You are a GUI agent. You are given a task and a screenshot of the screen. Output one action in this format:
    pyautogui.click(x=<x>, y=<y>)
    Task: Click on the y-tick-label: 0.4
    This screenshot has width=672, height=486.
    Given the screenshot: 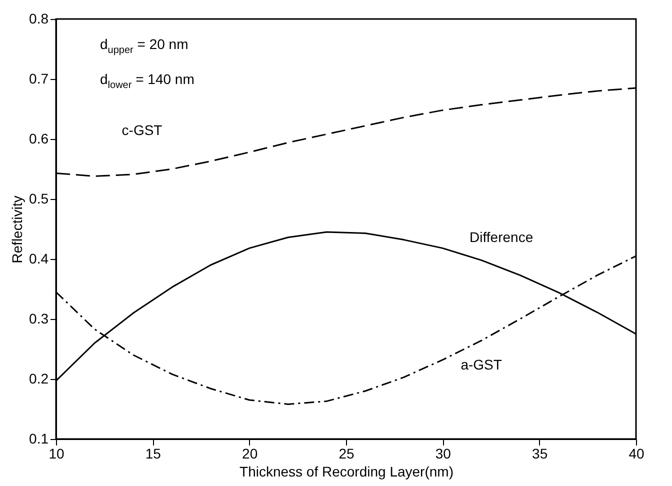 What is the action you would take?
    pyautogui.click(x=39, y=258)
    